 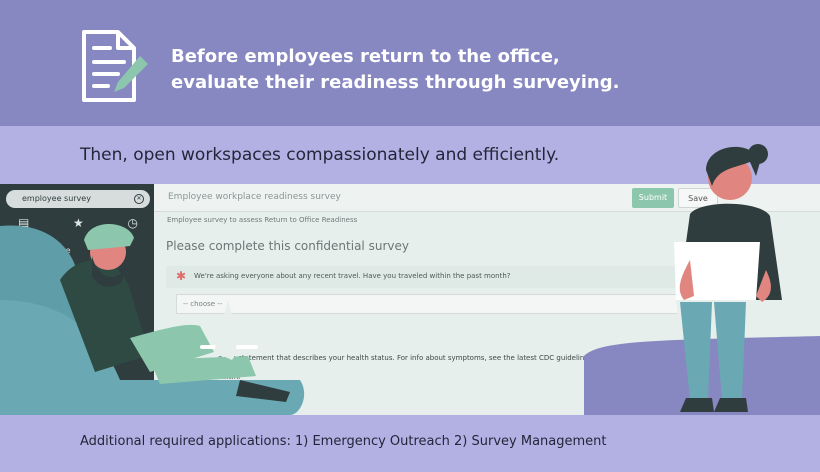 What do you see at coordinates (365, 56) in the screenshot?
I see `banner-line-1: Before employees return to the office,` at bounding box center [365, 56].